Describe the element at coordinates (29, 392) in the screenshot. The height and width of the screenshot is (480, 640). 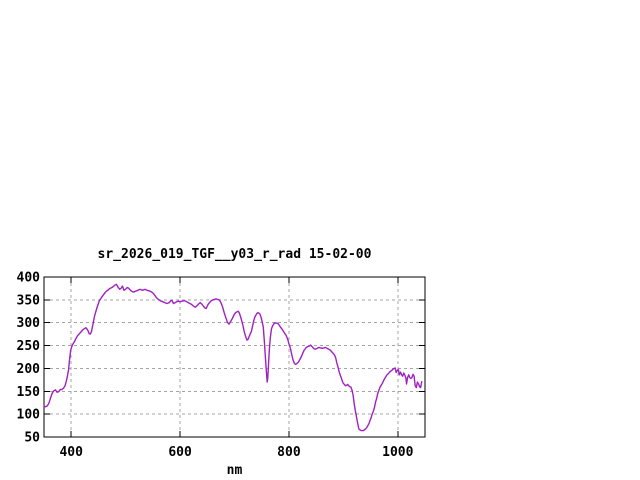
I see `y-tick-label: 150` at that location.